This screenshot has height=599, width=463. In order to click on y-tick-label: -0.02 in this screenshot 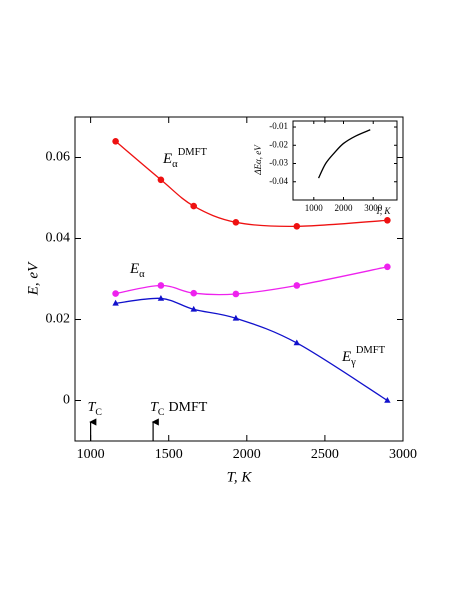, I will do `click(278, 144)`.